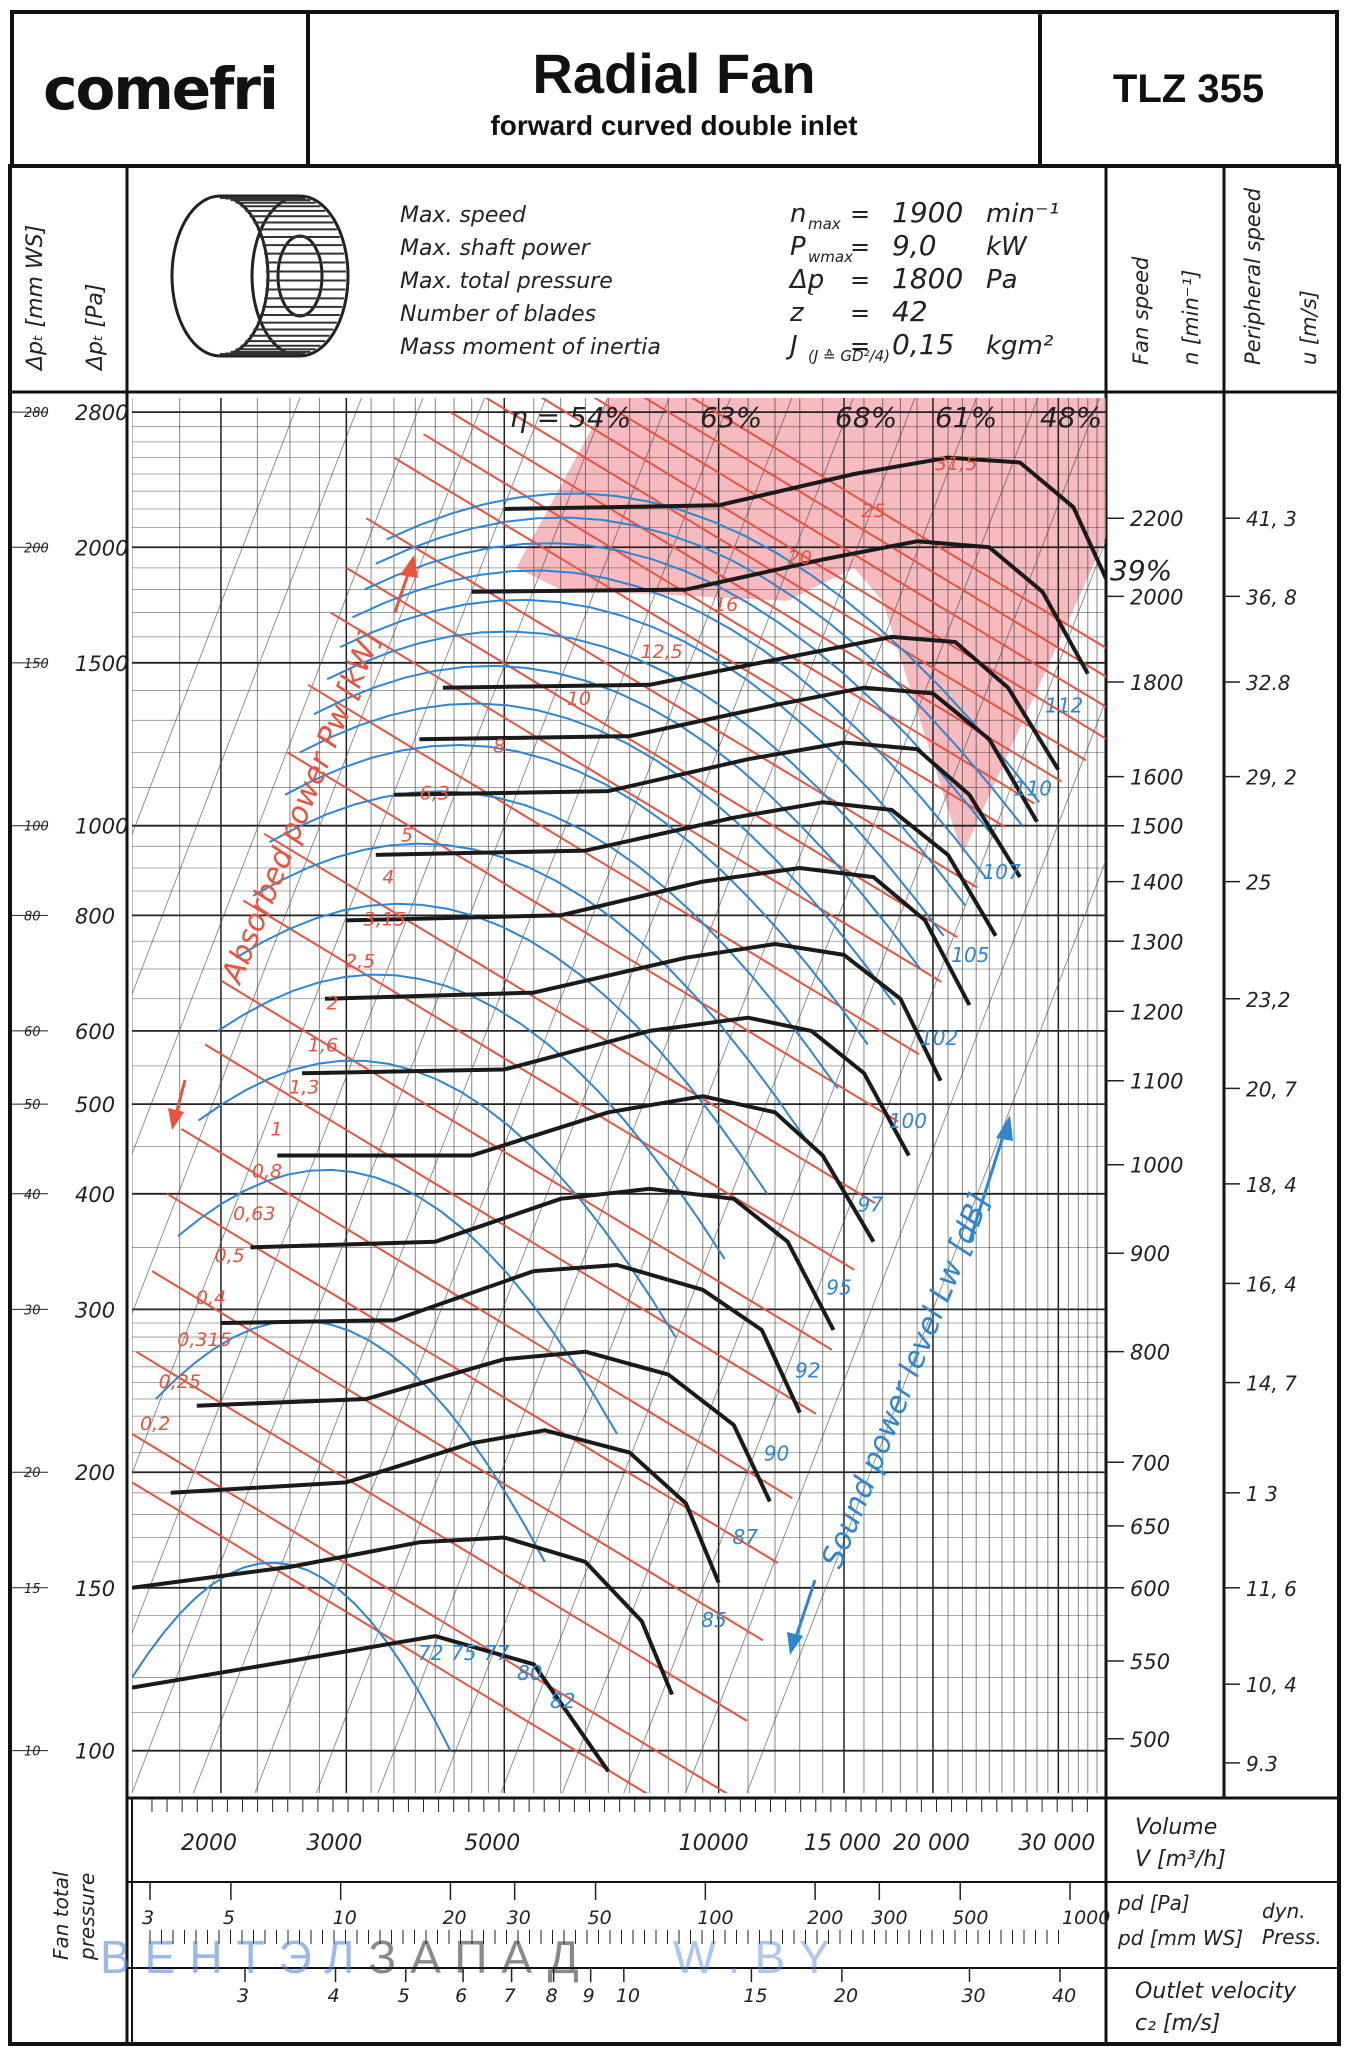 This screenshot has height=2065, width=1349. I want to click on power-label: 6,3, so click(435, 793).